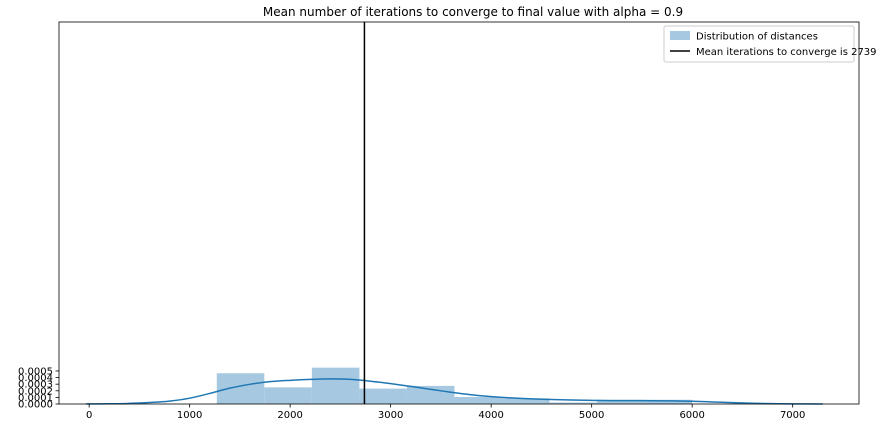  What do you see at coordinates (786, 52) in the screenshot?
I see `legend-mean-label: Mean iterations to converge is 2739` at bounding box center [786, 52].